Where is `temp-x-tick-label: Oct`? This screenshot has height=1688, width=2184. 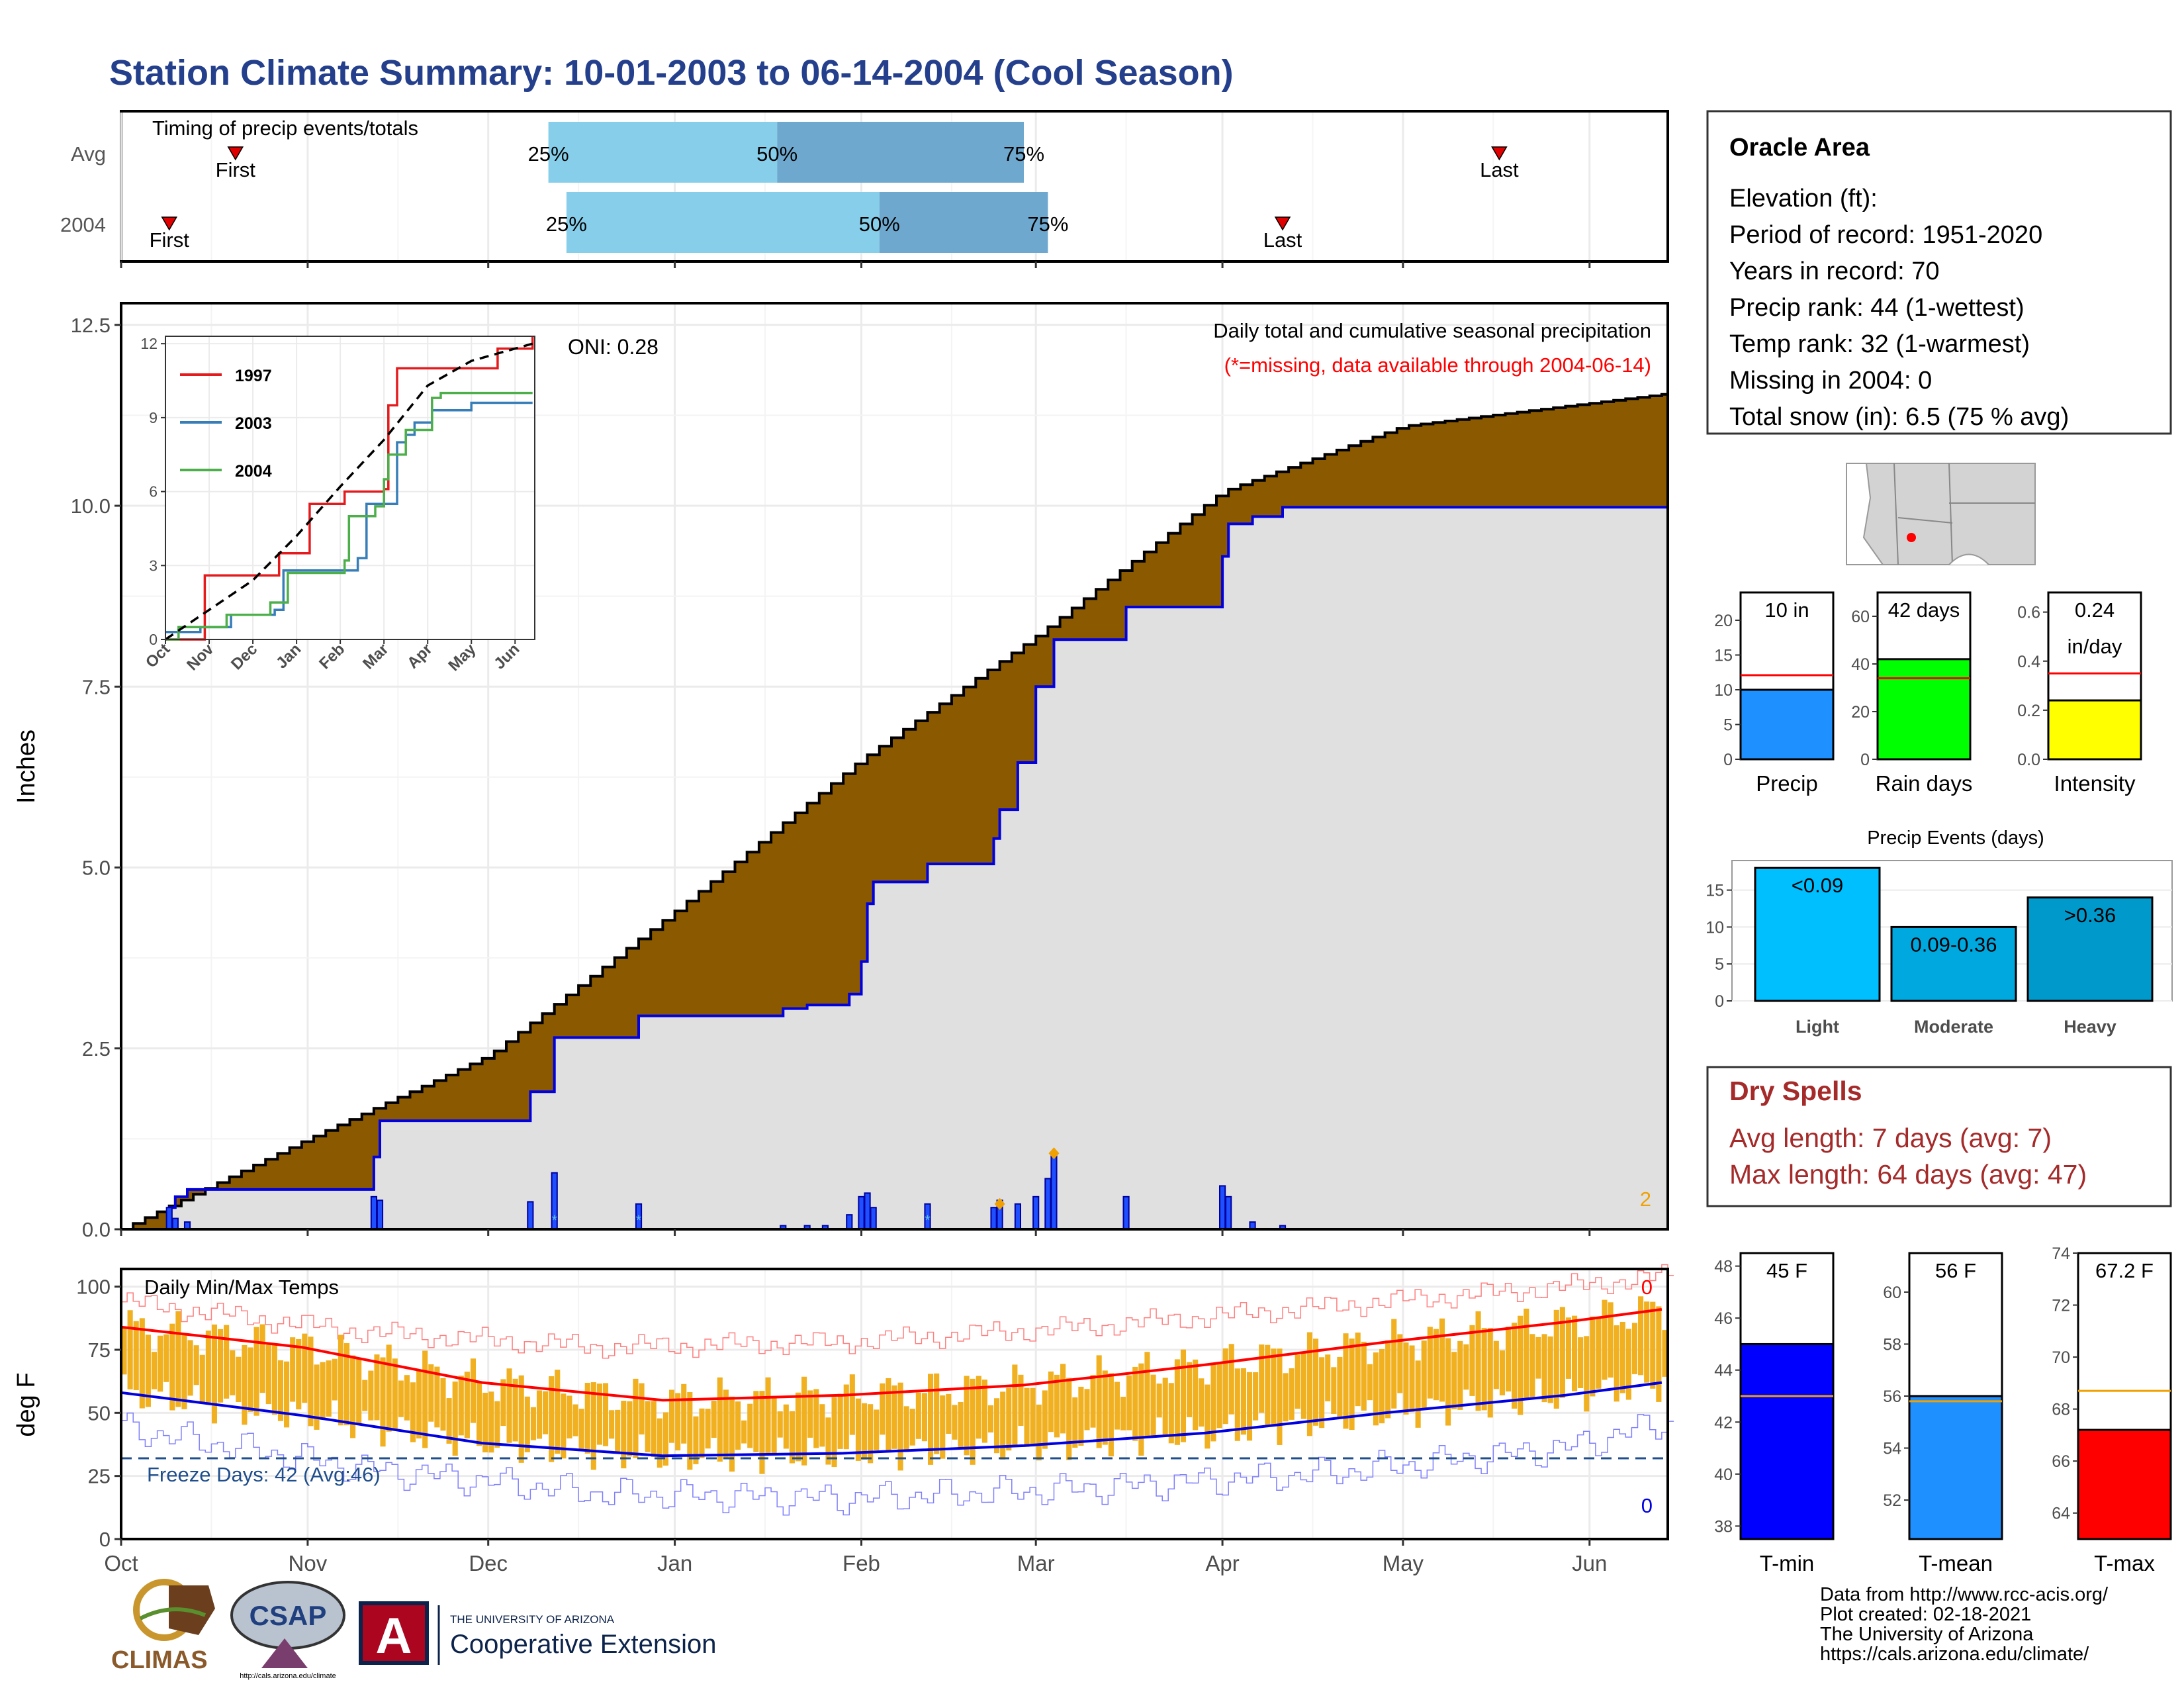 temp-x-tick-label: Oct is located at coordinates (121, 1563).